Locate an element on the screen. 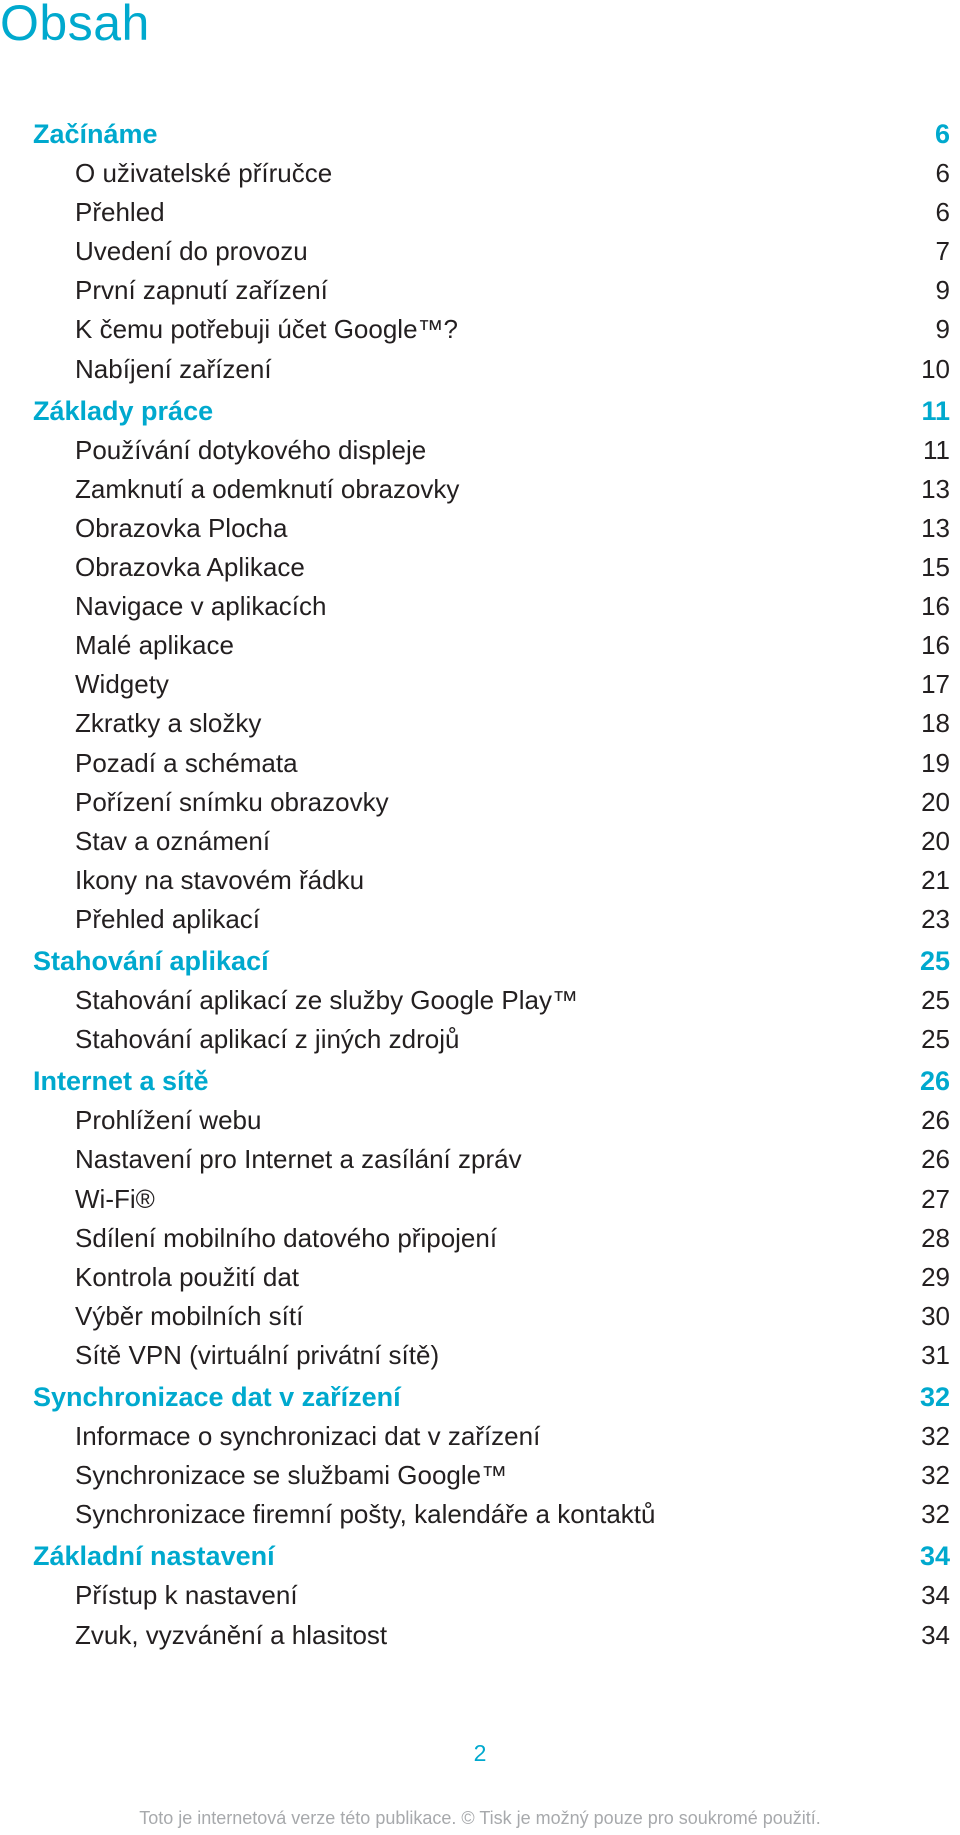 The height and width of the screenshot is (1835, 960). toc-entry-link: Obrazovka Plocha 13 is located at coordinates (491, 528).